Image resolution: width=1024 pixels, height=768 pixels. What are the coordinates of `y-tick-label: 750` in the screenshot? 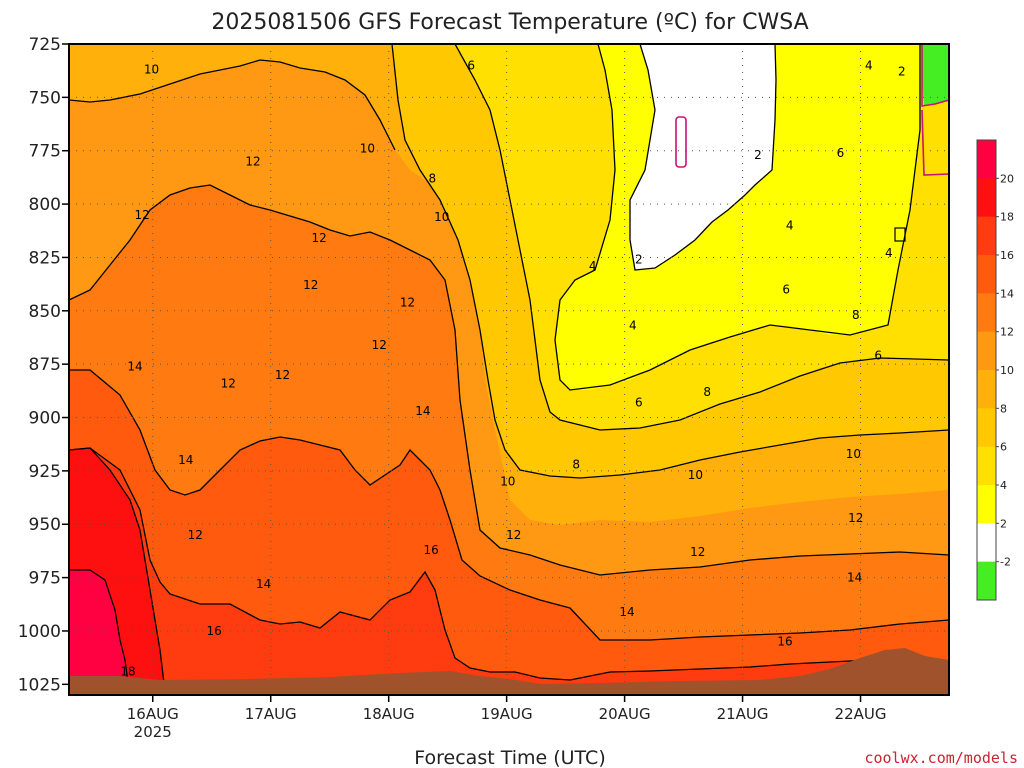 It's located at (45, 98).